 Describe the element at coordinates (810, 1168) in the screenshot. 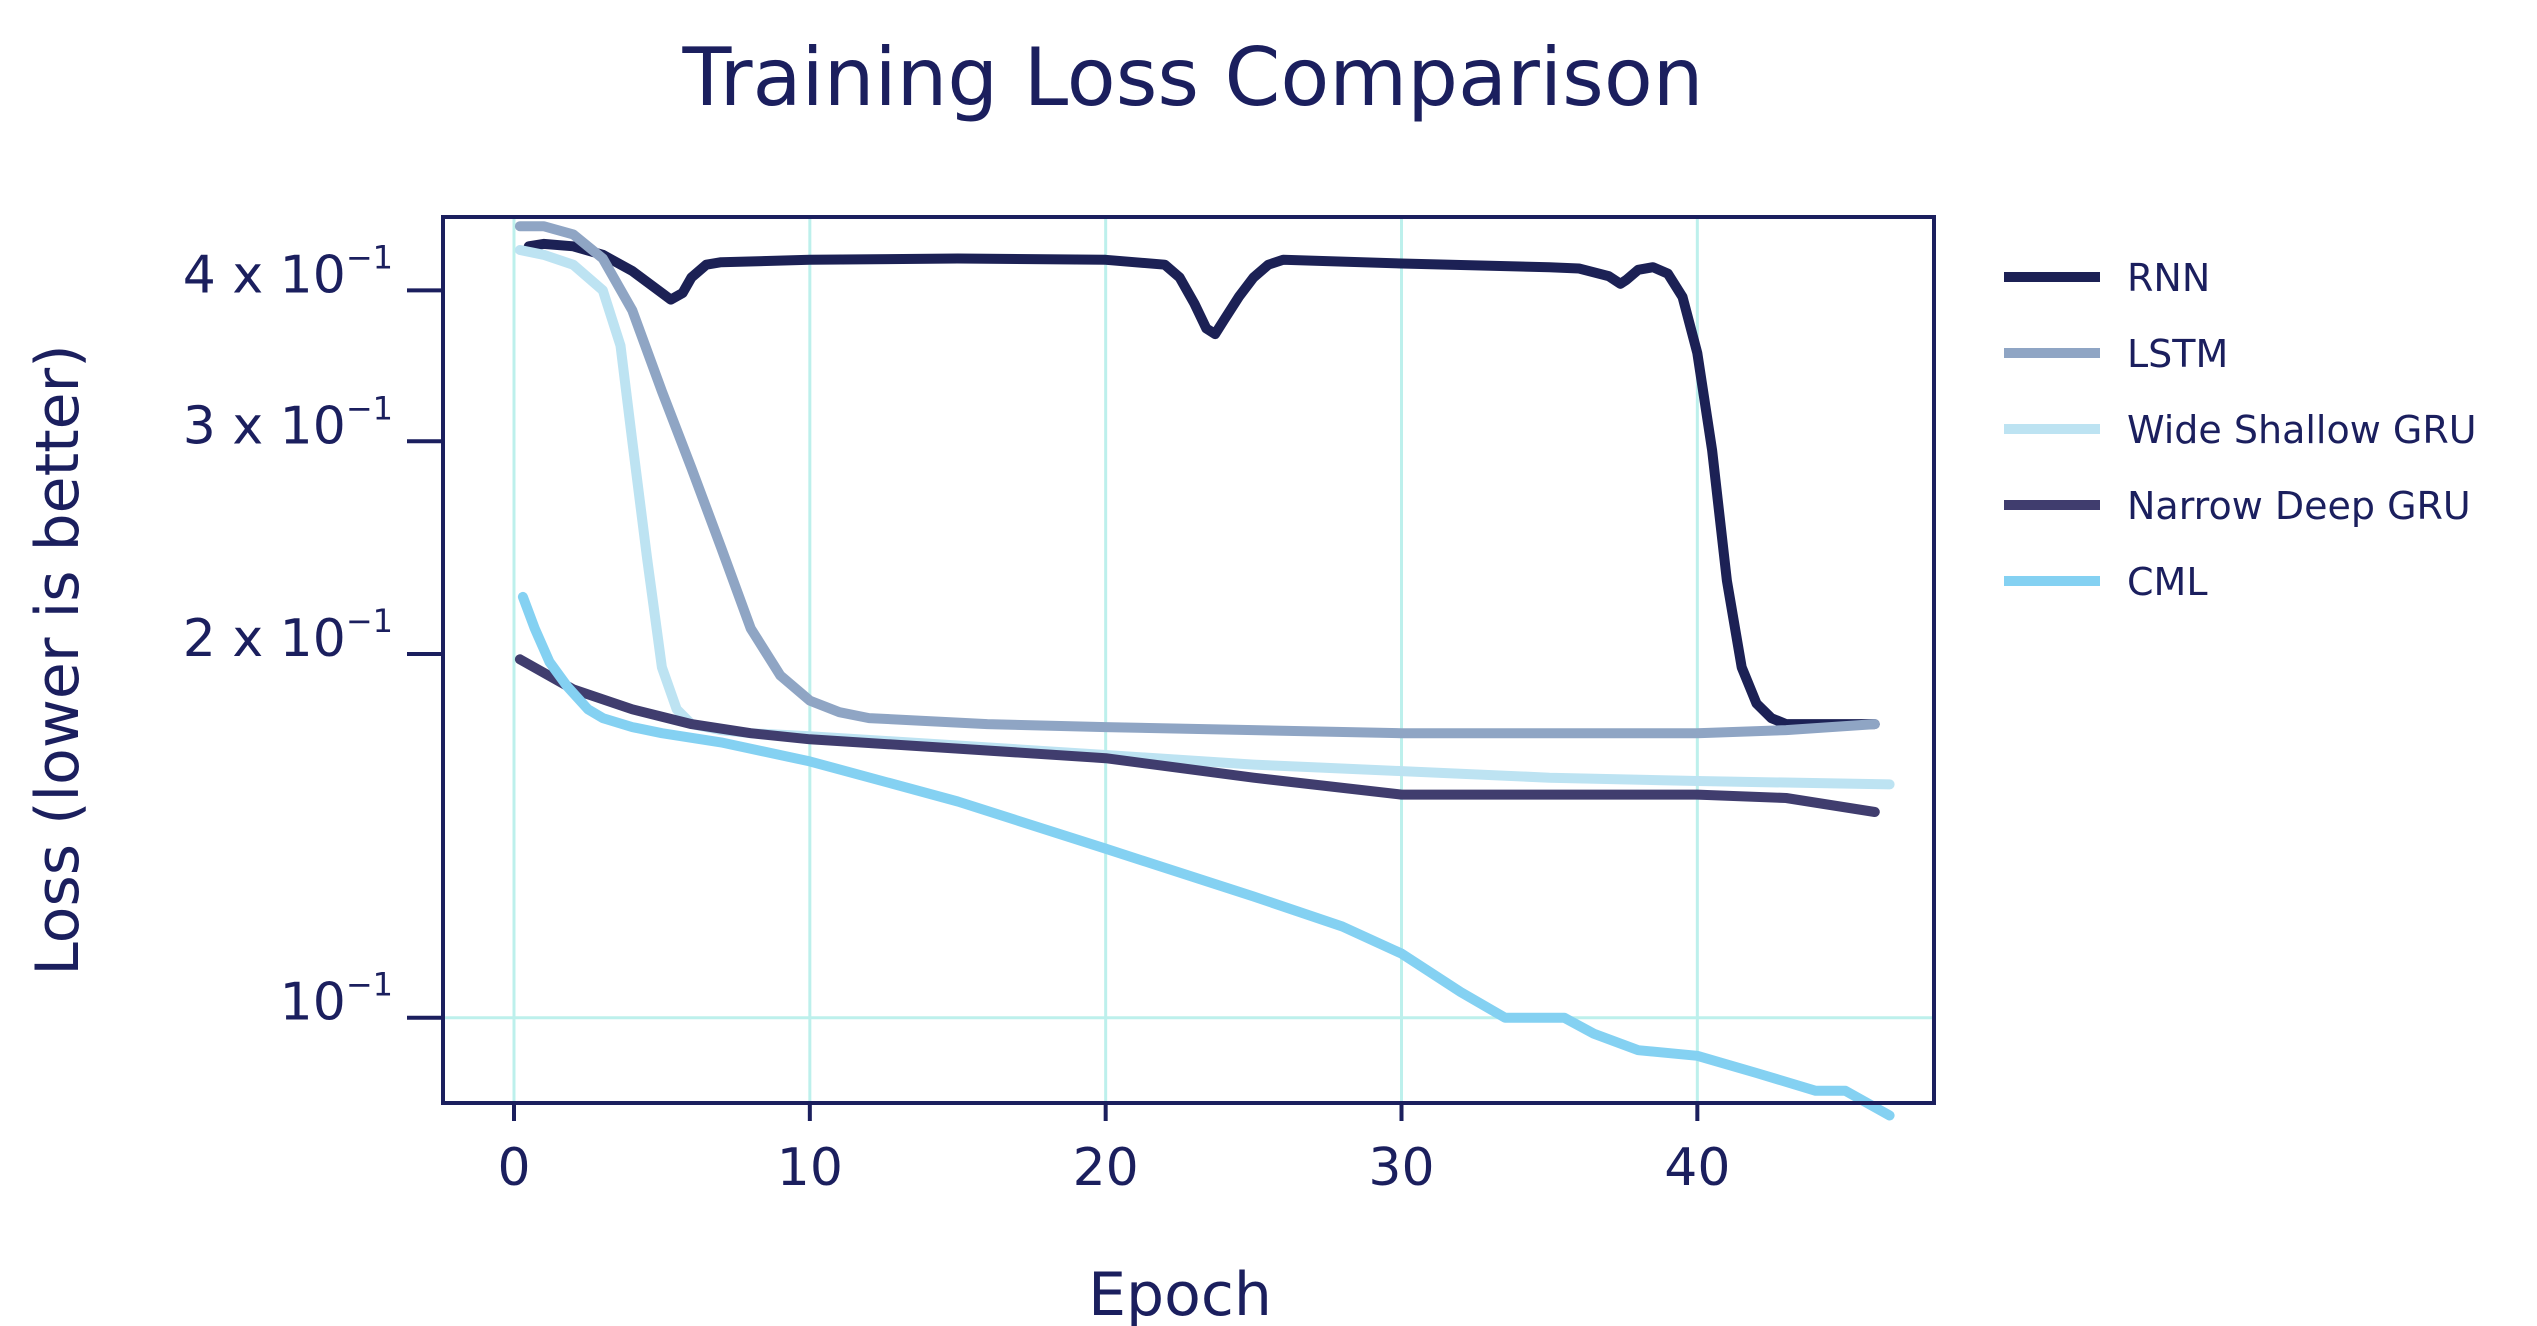

I see `x-tick-label-1: 10` at that location.